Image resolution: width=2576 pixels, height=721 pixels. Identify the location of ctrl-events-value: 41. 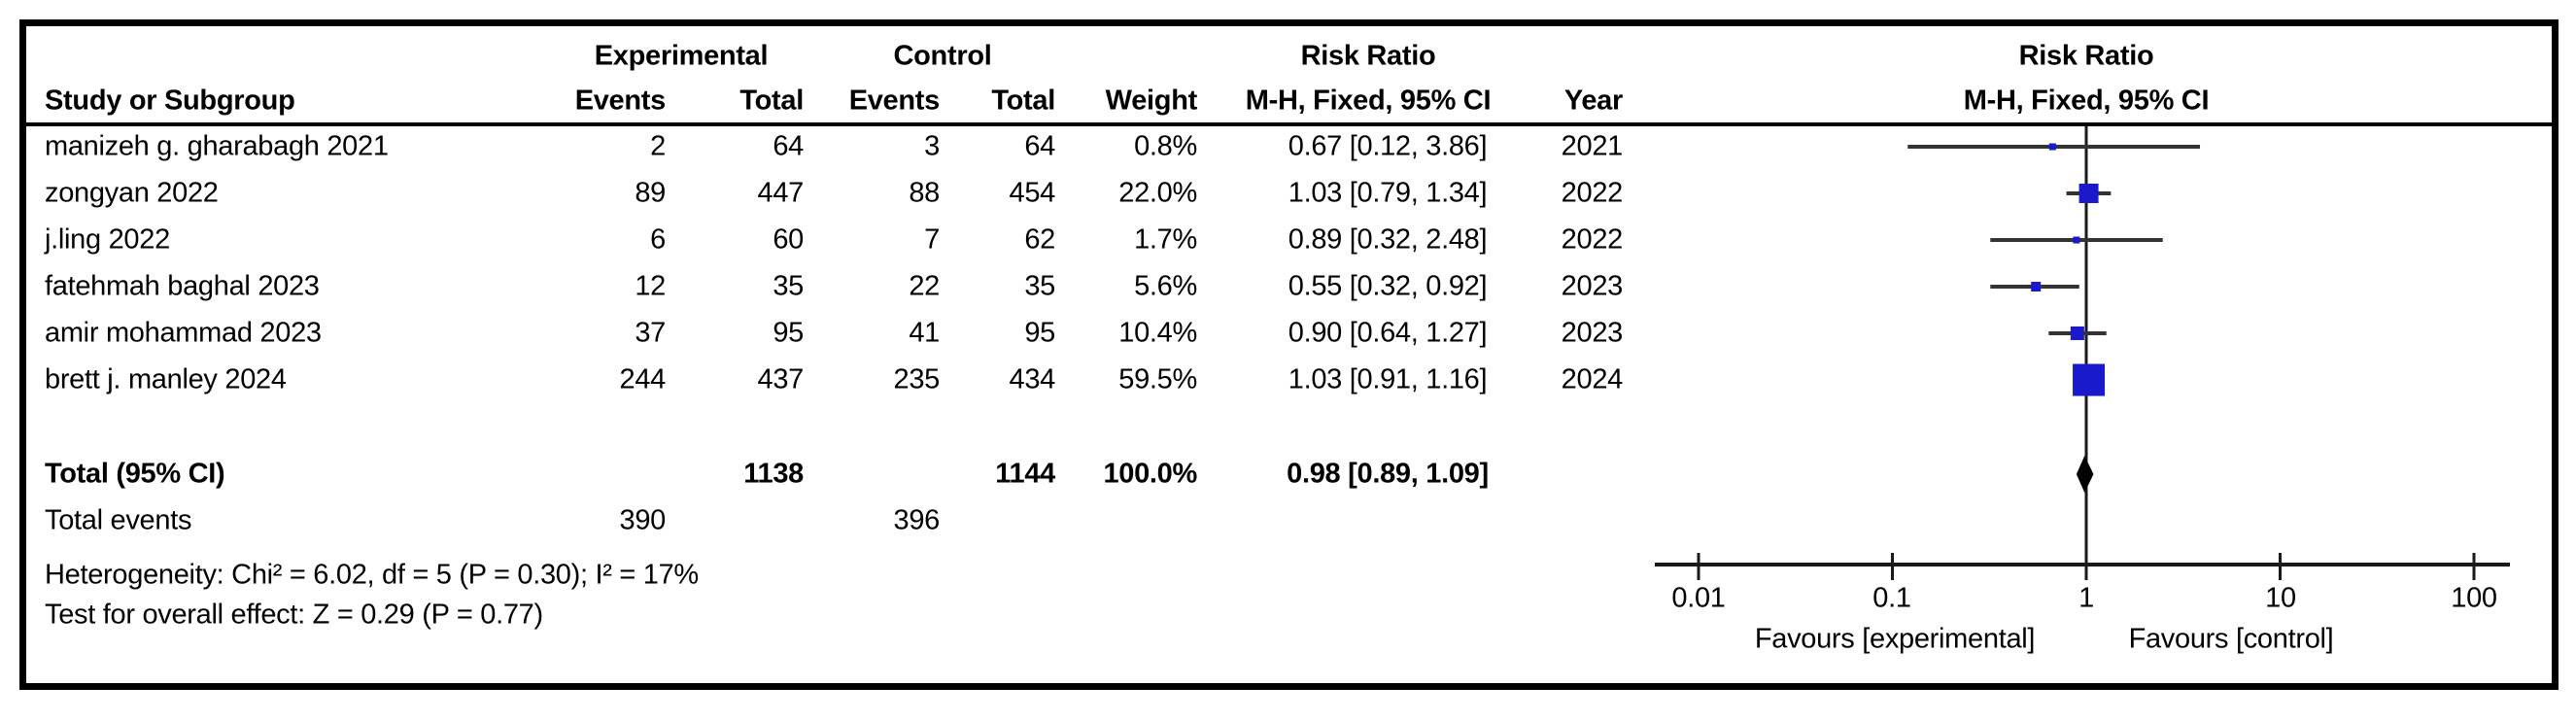
(924, 333).